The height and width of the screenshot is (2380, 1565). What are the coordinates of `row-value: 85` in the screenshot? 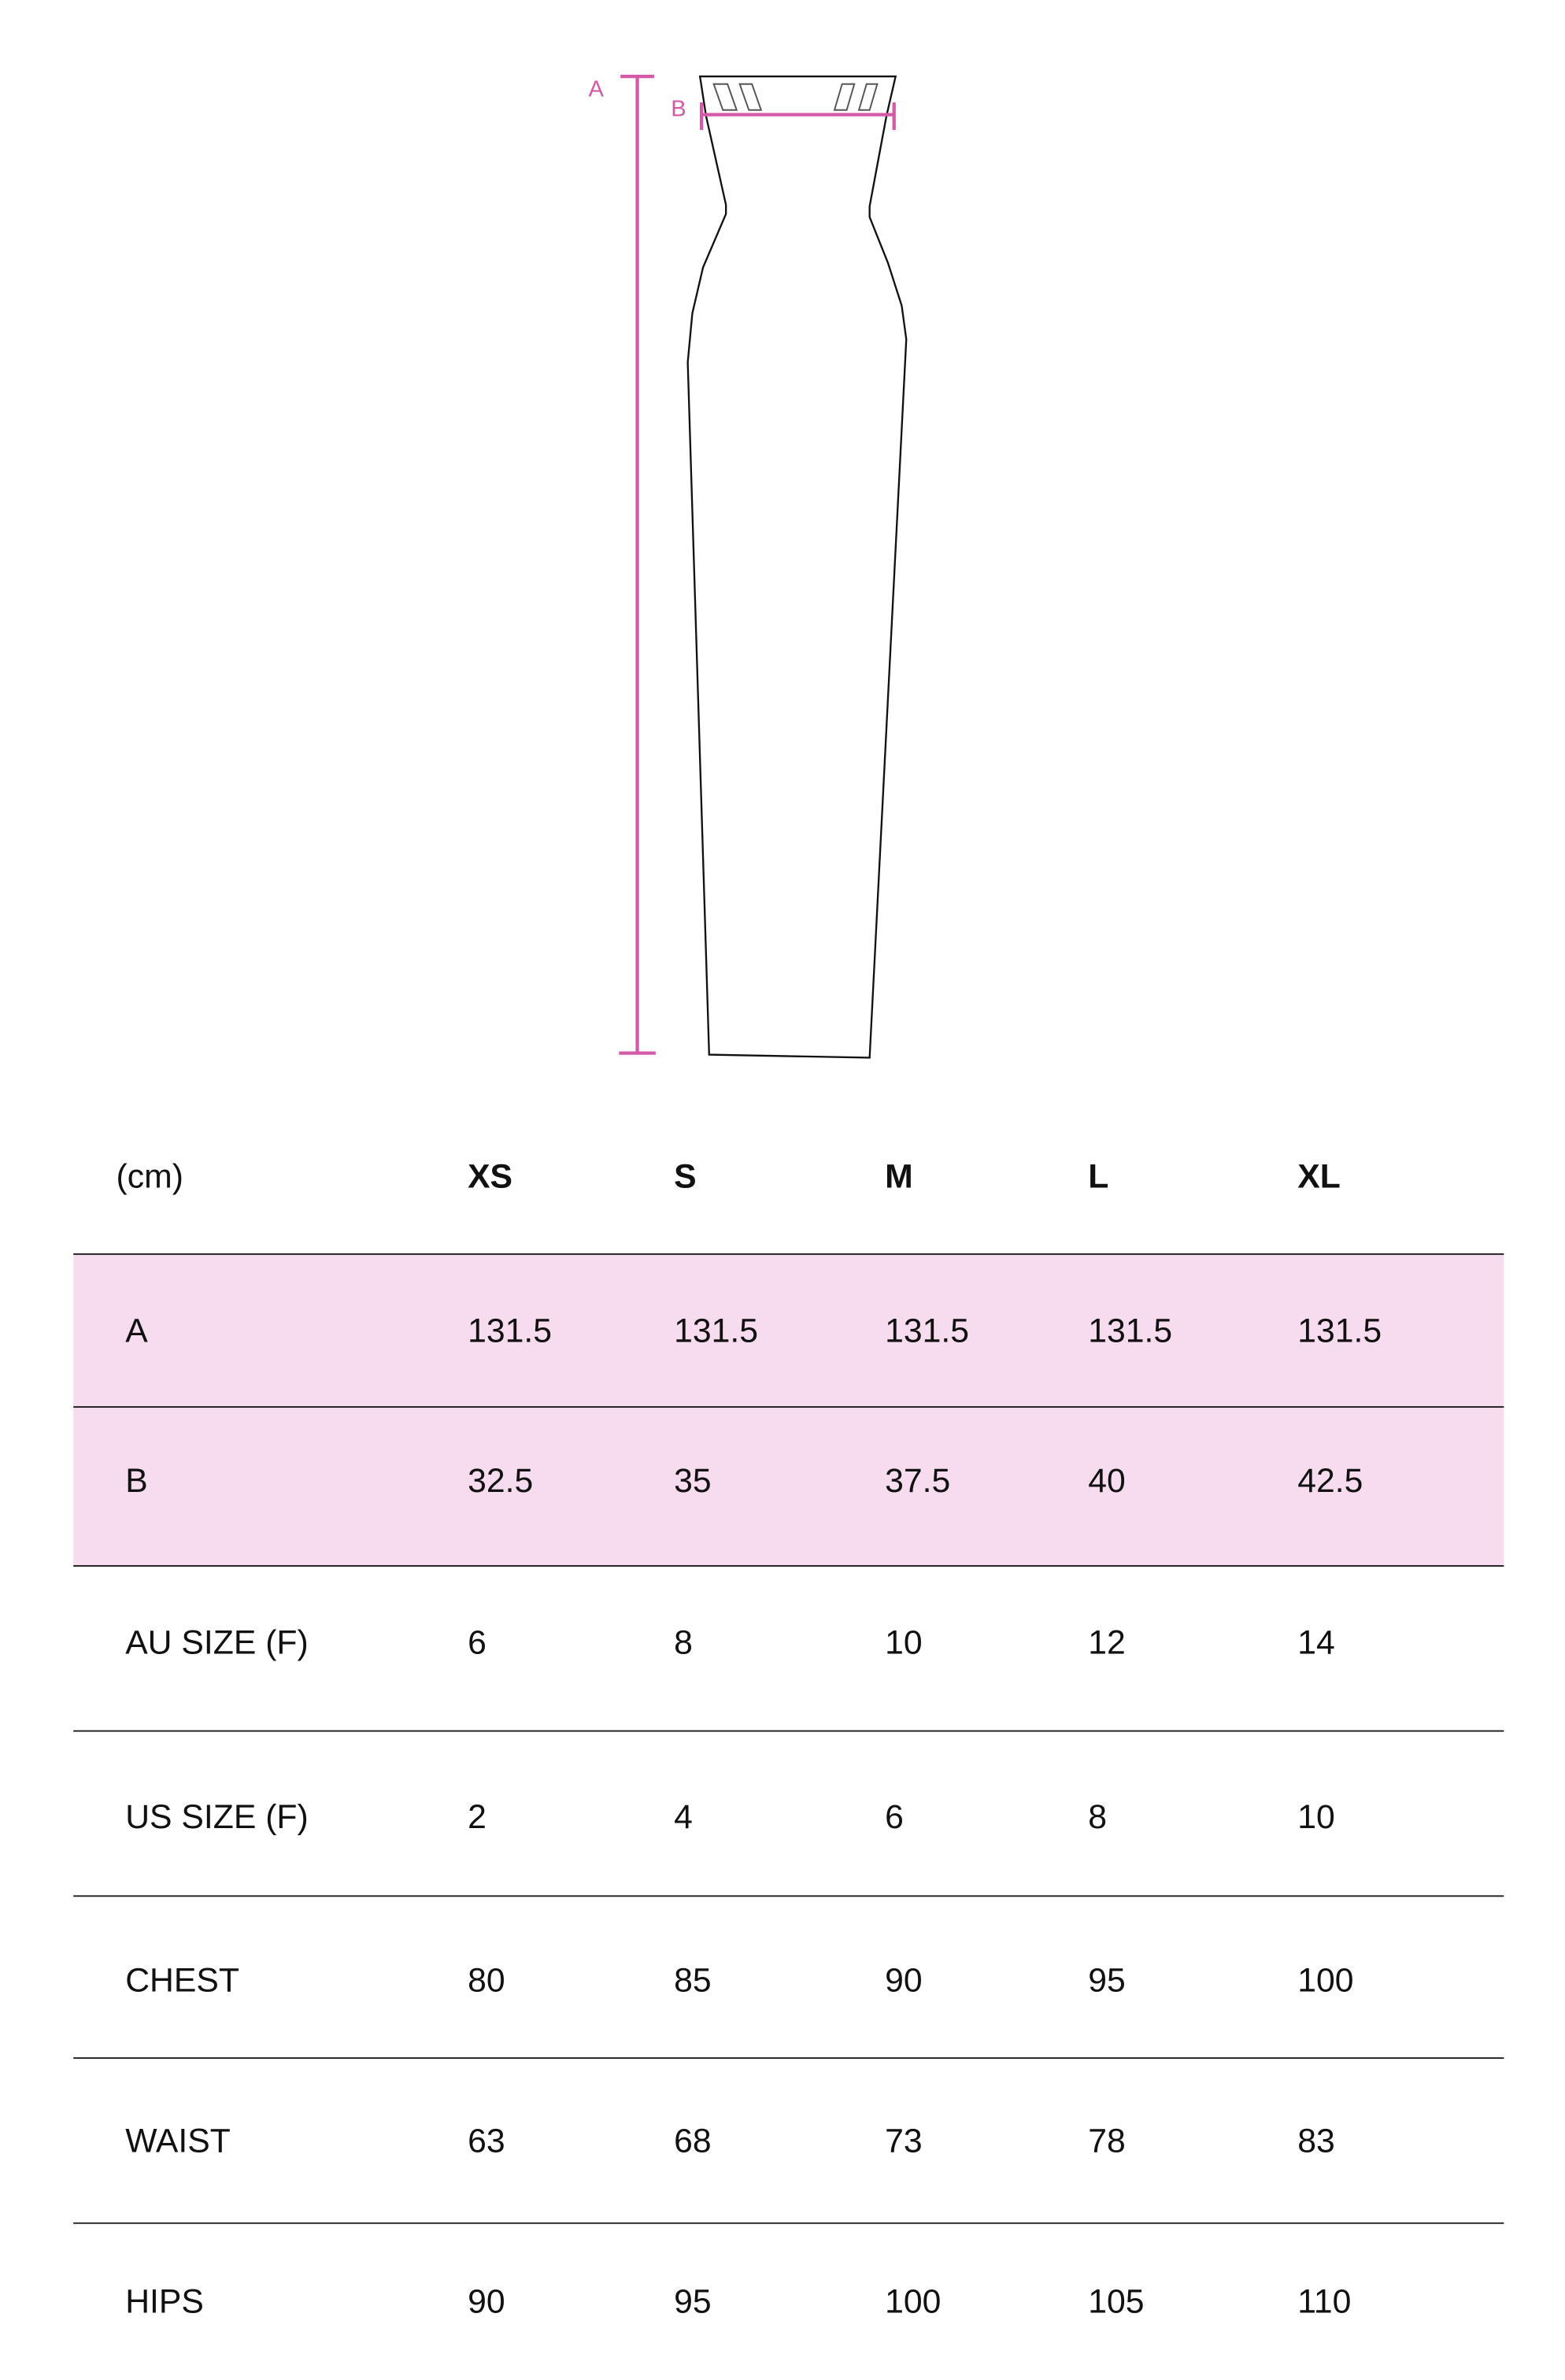 It's located at (693, 1980).